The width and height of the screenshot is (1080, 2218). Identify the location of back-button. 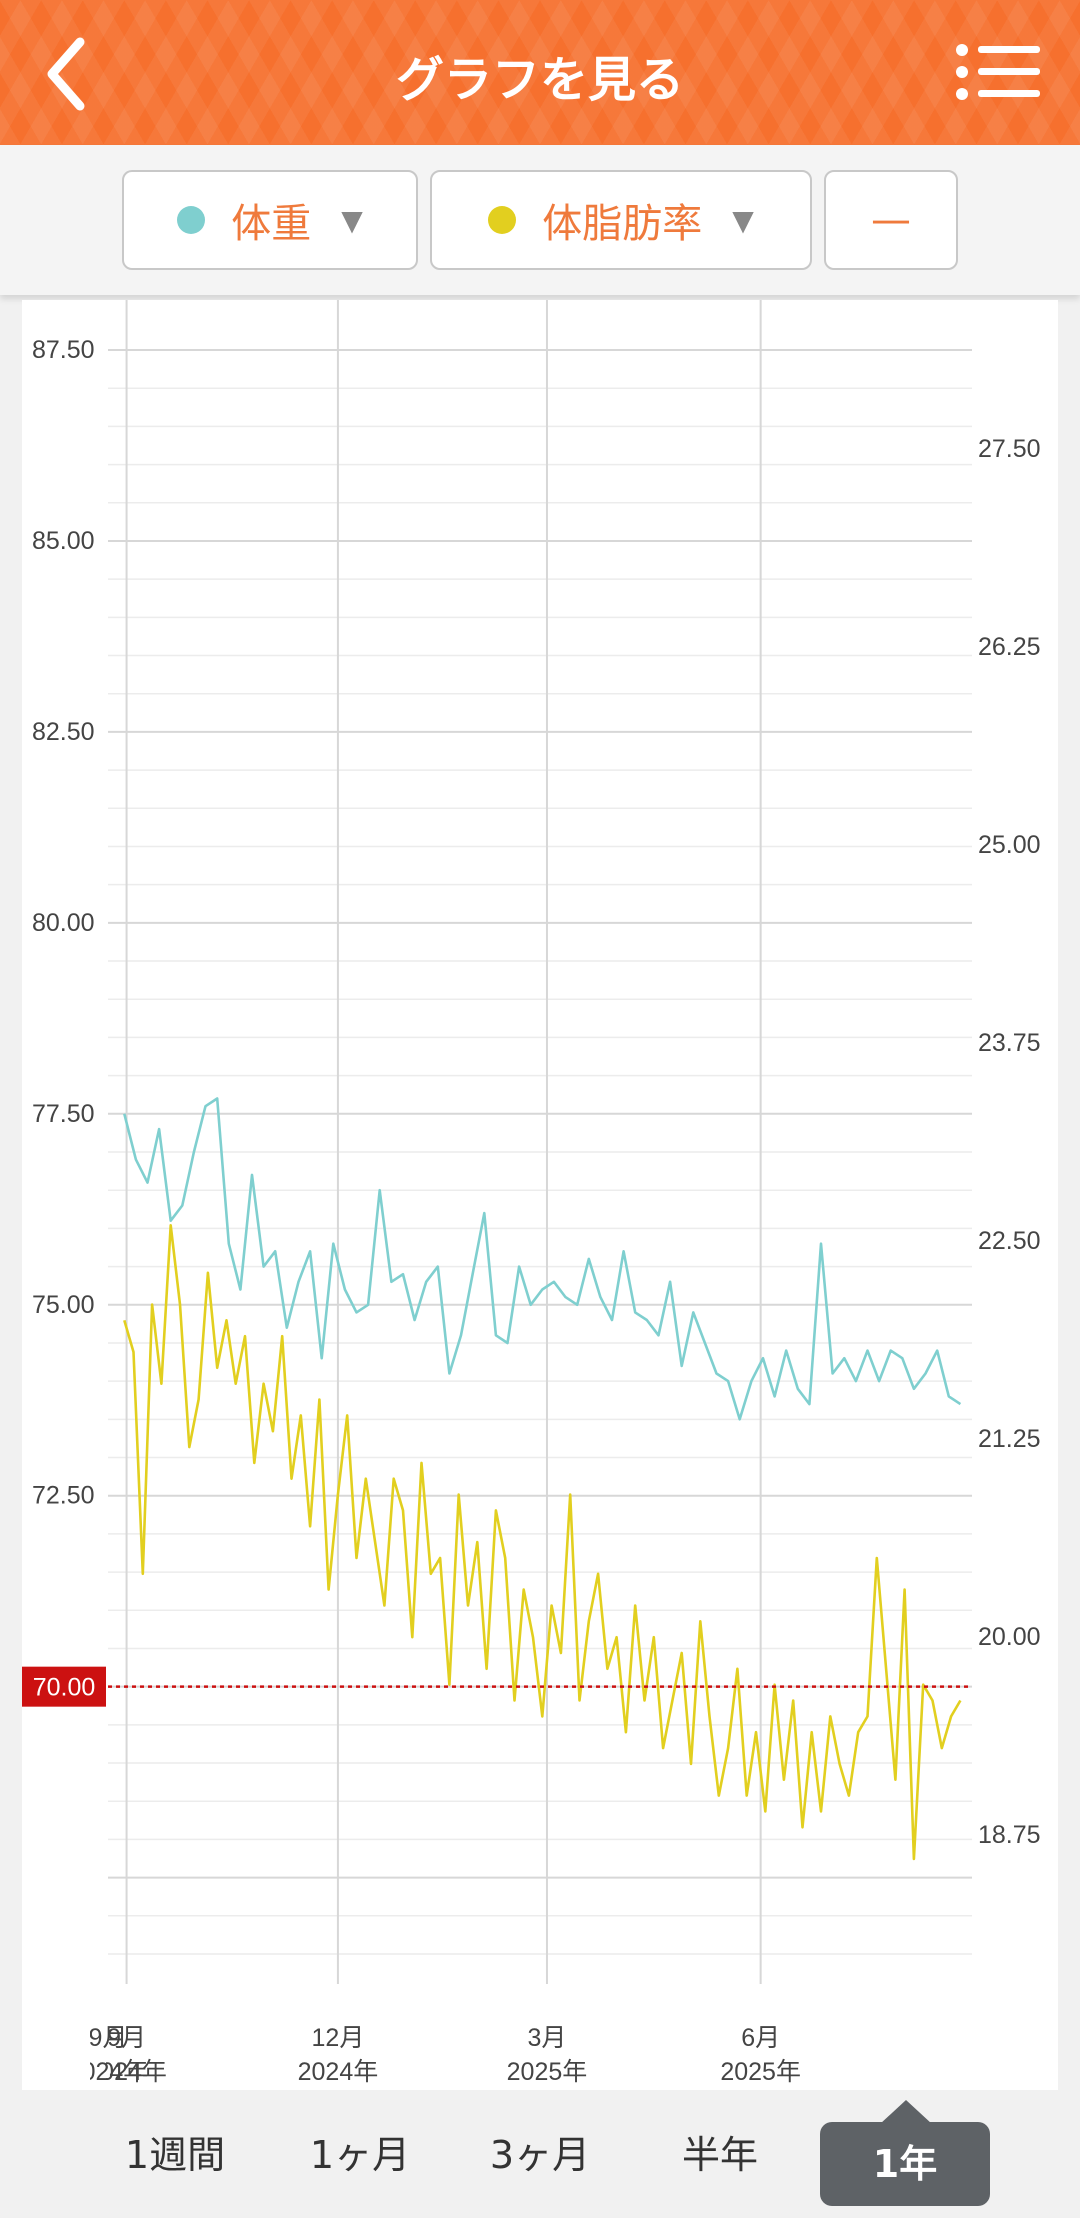
(75, 75).